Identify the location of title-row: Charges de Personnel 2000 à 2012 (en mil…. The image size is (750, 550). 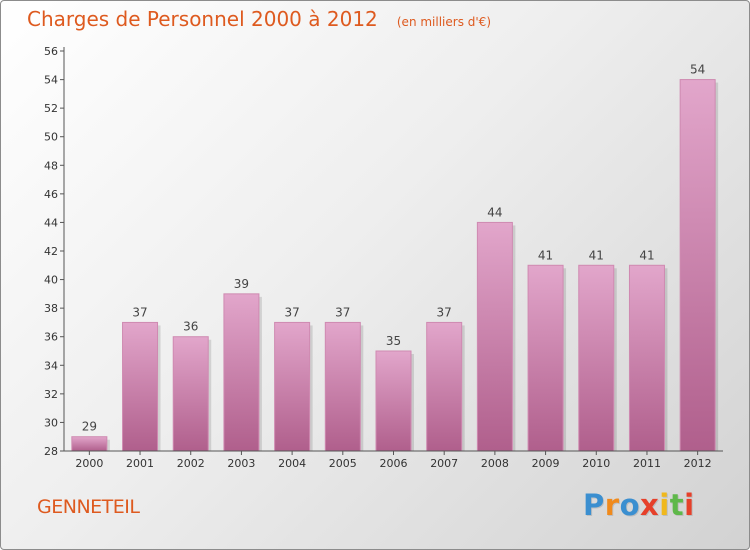
(259, 19).